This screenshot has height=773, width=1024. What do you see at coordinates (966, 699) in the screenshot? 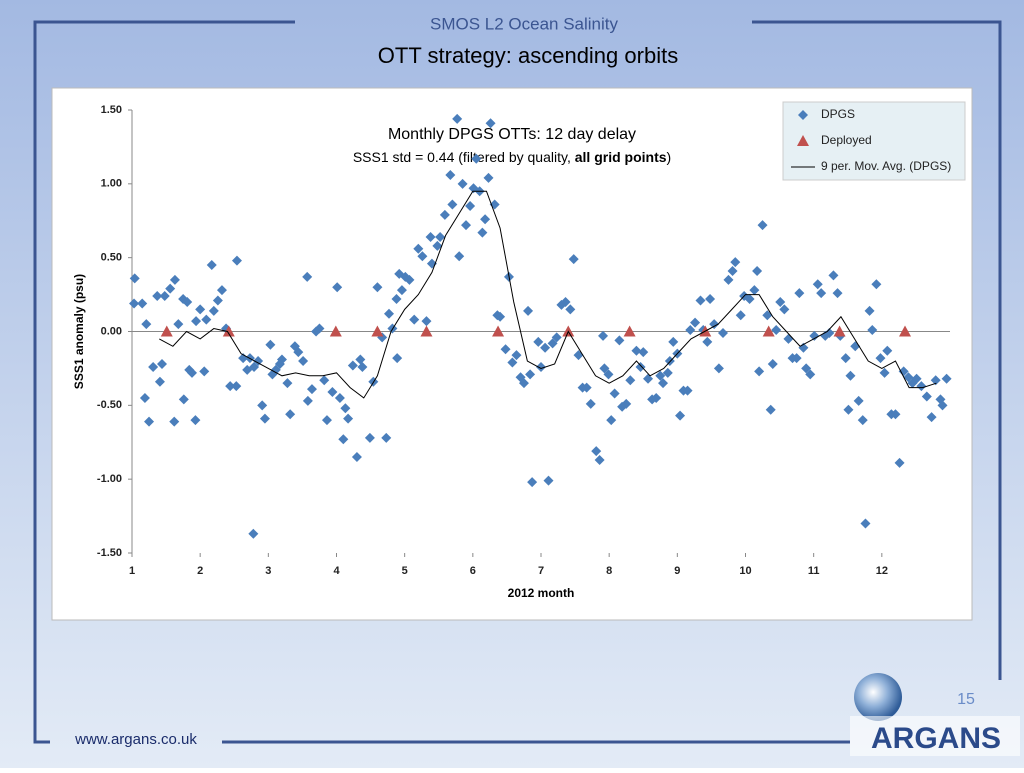
I see `page-number: 15` at bounding box center [966, 699].